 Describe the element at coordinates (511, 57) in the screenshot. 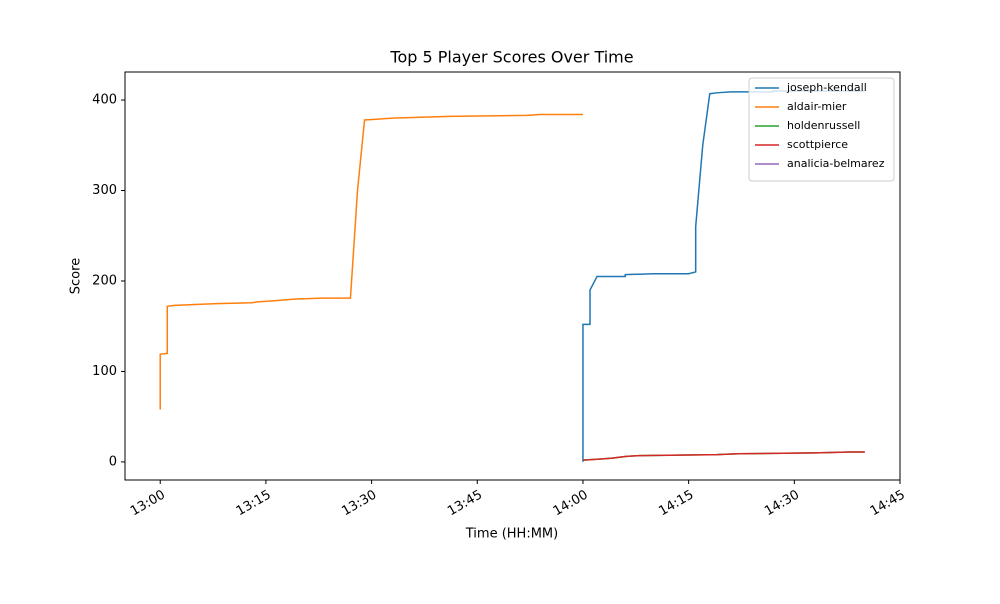

I see `chart-title: Top 5 Player Scores Over Time` at that location.